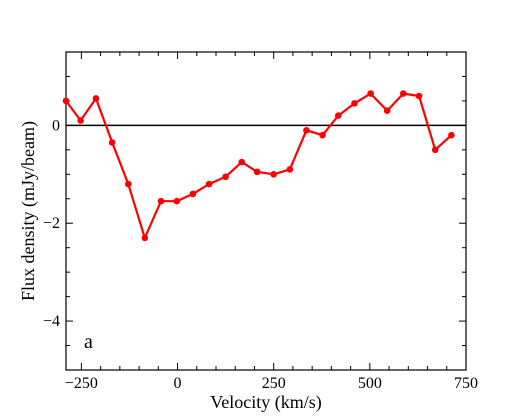 The height and width of the screenshot is (420, 518). Describe the element at coordinates (51, 223) in the screenshot. I see `y-tick-label: −2` at that location.